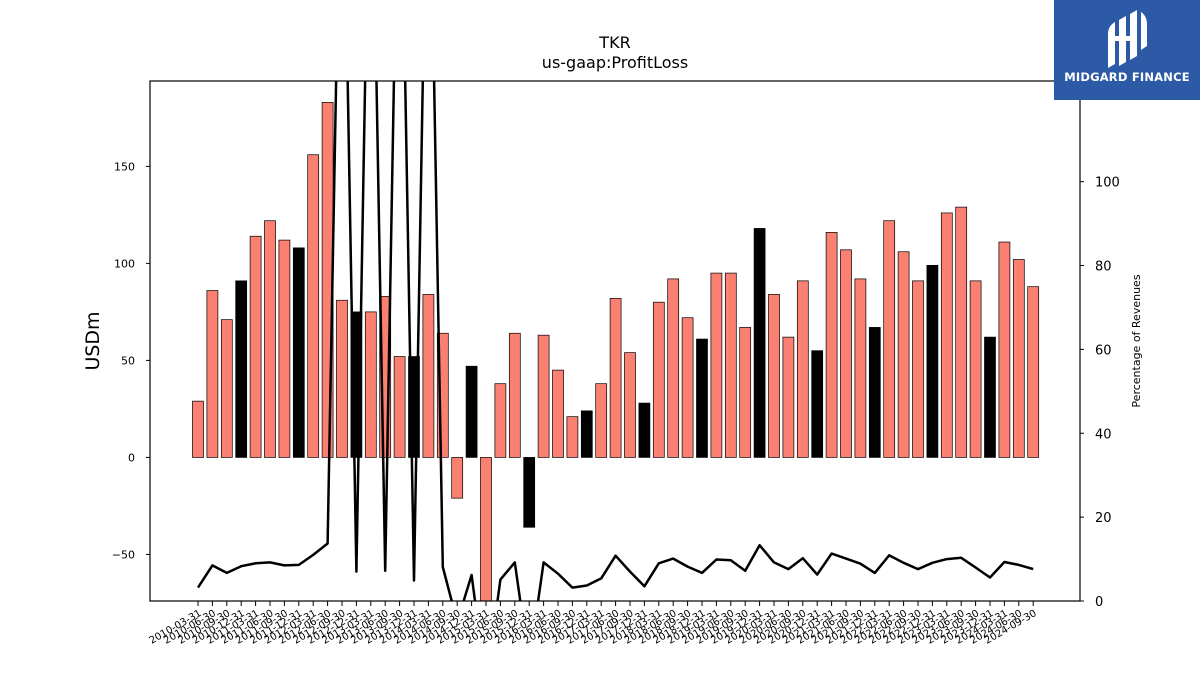  I want to click on y2-tick-label: 100, so click(1107, 183).